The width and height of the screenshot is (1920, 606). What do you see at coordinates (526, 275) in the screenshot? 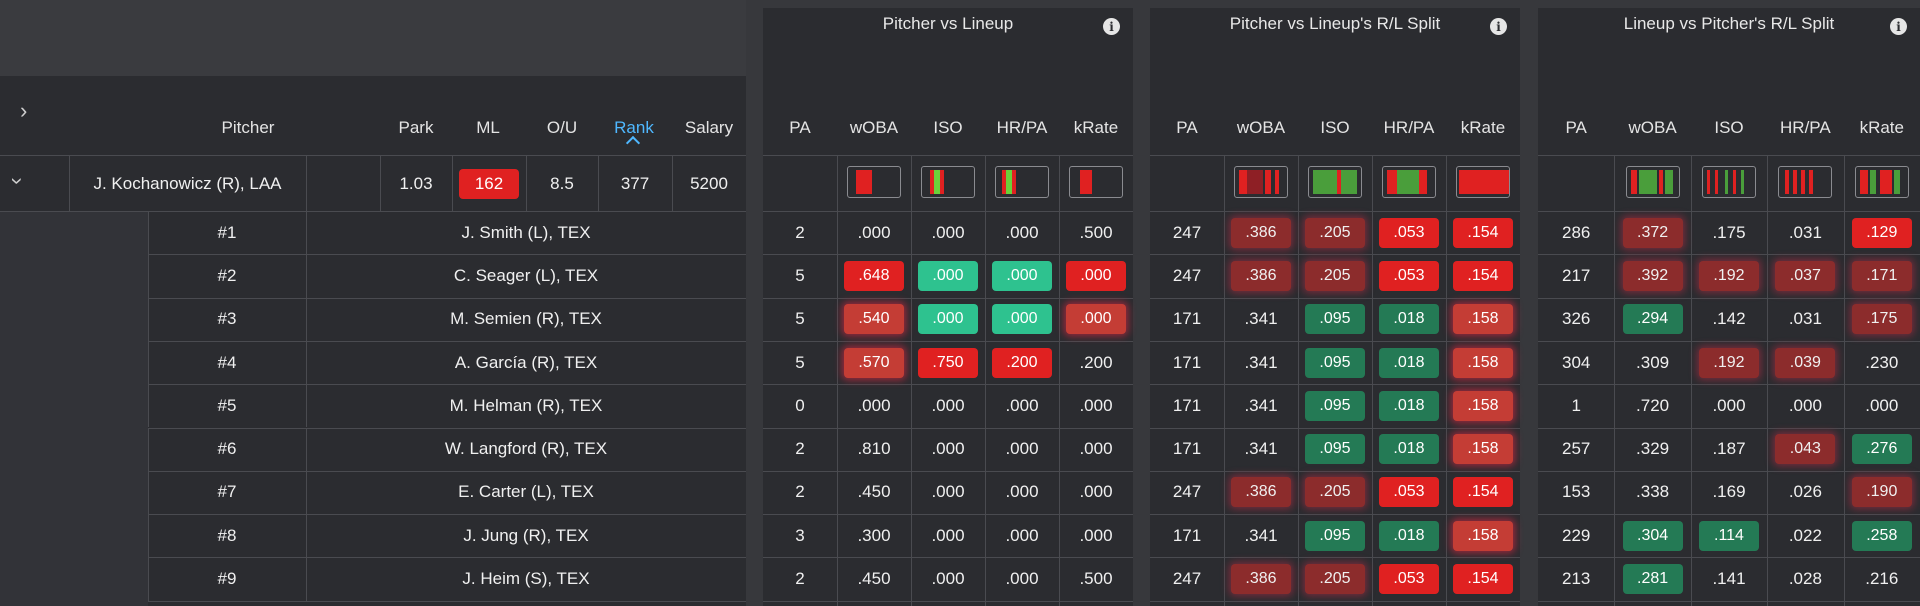
I see `batter-name: C. Seager (L), TEX` at bounding box center [526, 275].